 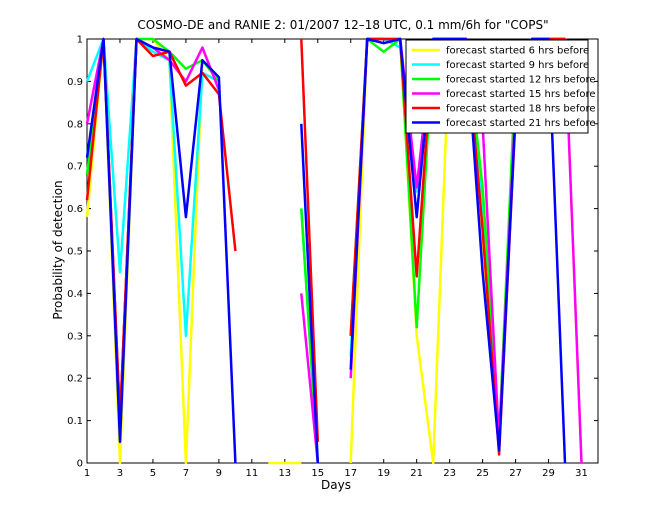 What do you see at coordinates (482, 473) in the screenshot?
I see `x-tick-label: 25` at bounding box center [482, 473].